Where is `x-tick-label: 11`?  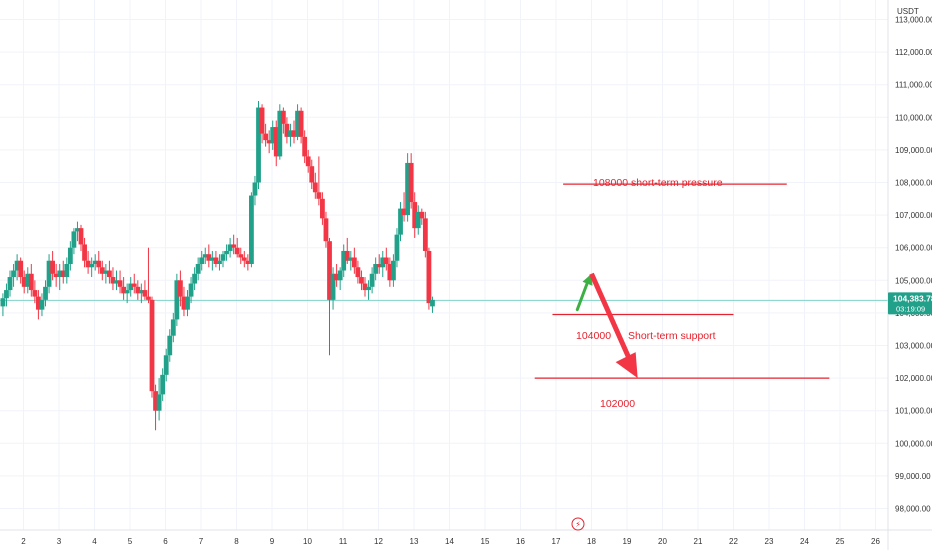
x-tick-label: 11 is located at coordinates (343, 541).